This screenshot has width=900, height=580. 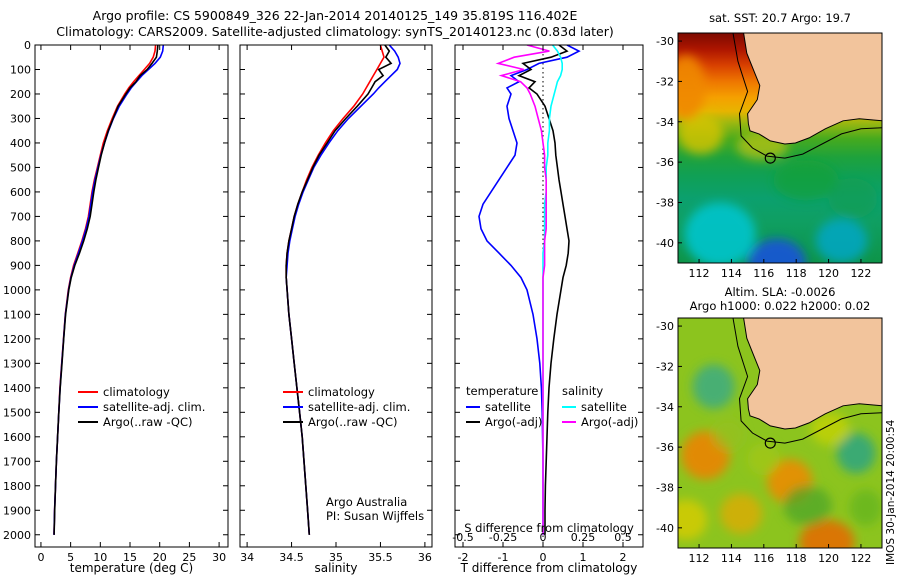 What do you see at coordinates (20, 192) in the screenshot?
I see `svg-text: 600` at bounding box center [20, 192].